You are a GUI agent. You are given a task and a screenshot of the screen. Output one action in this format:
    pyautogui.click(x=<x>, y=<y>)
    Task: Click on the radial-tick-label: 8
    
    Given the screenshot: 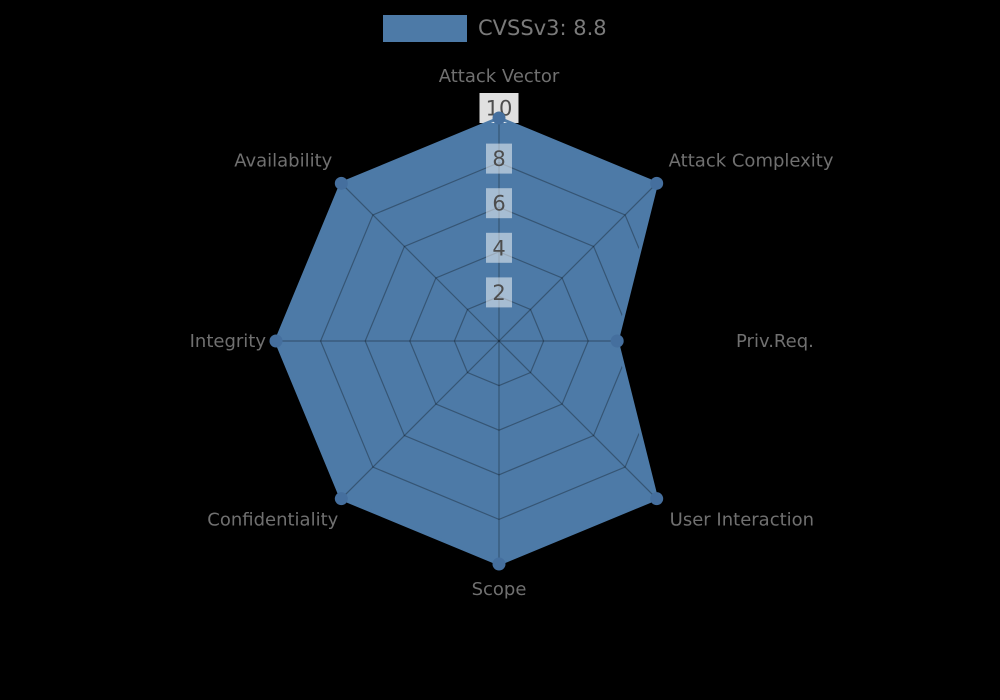 What is the action you would take?
    pyautogui.click(x=498, y=159)
    